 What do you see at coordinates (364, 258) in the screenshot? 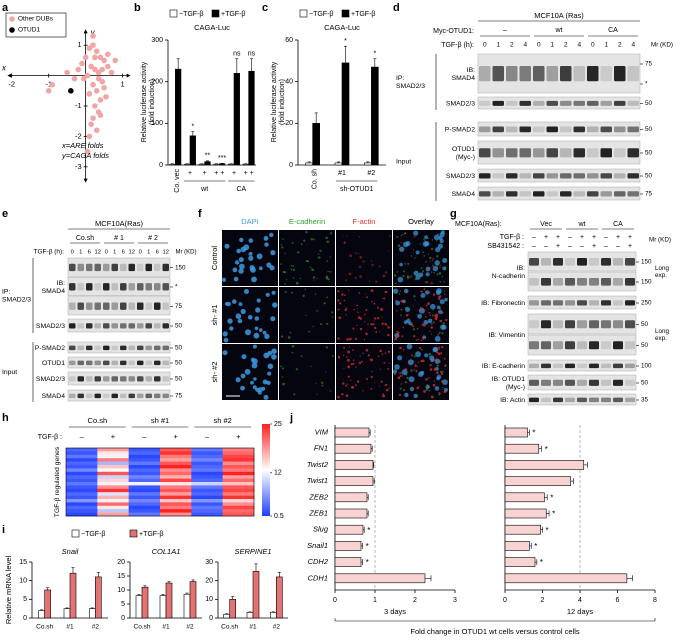
I see `micrograph` at bounding box center [364, 258].